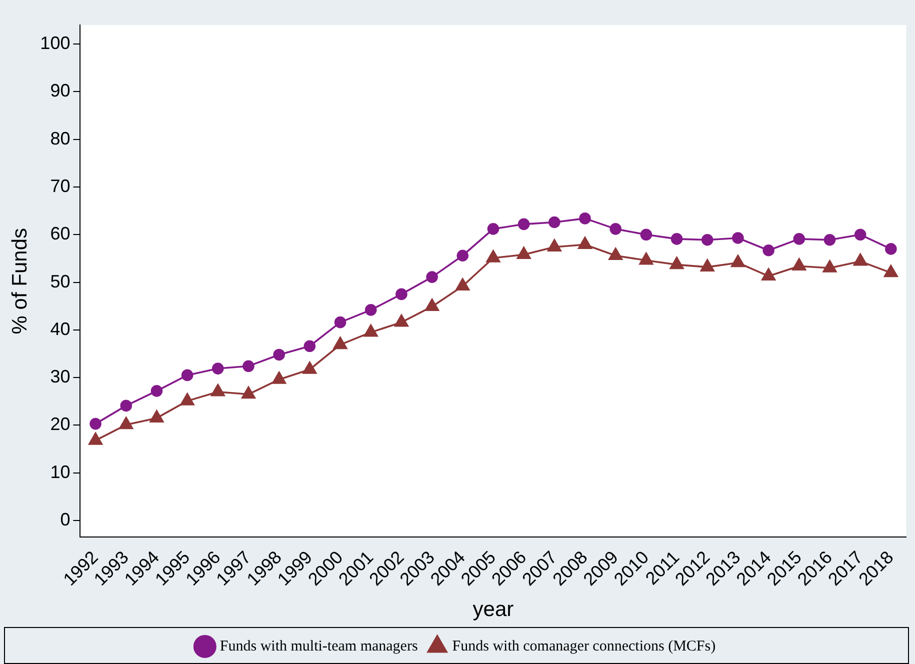 The width and height of the screenshot is (915, 664). I want to click on legend-label: Funds with comanager connections (MCFs), so click(584, 646).